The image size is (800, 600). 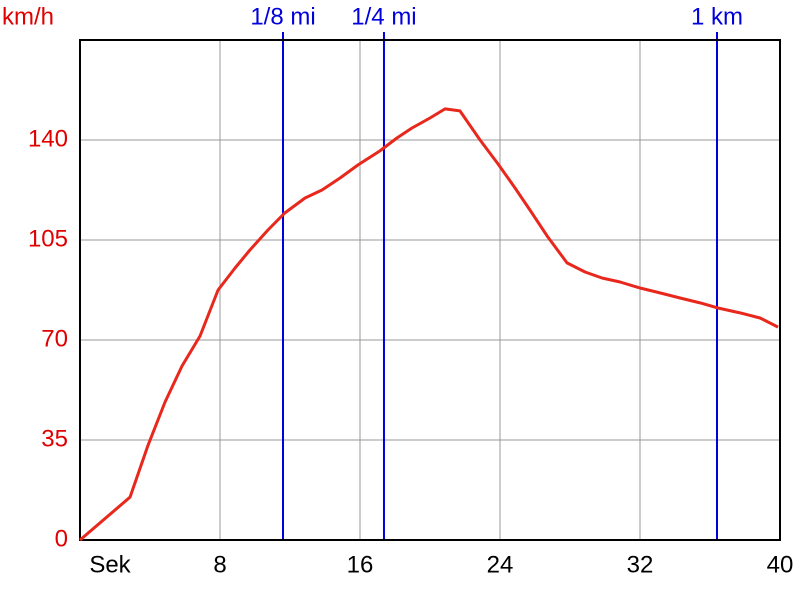 What do you see at coordinates (110, 564) in the screenshot?
I see `x-tick-label: Sek` at bounding box center [110, 564].